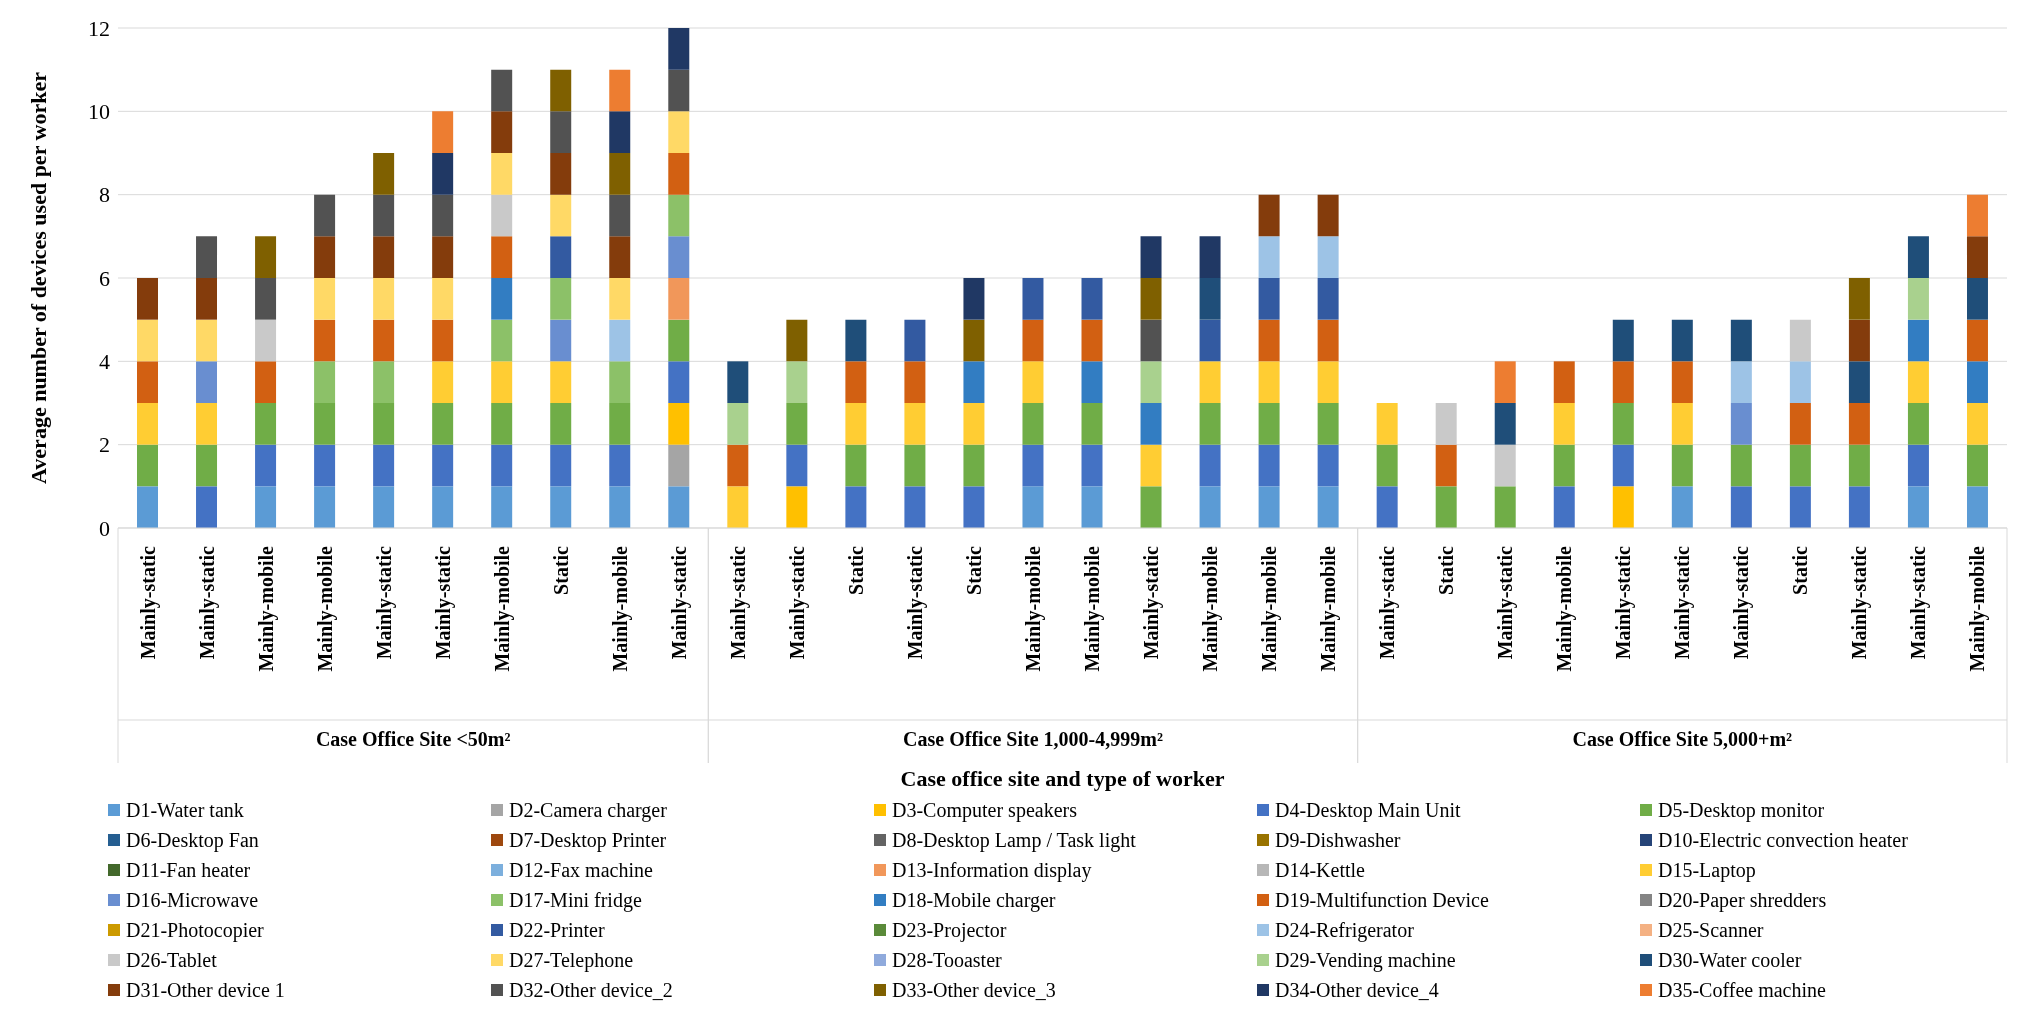 This screenshot has width=2035, height=1011. Describe the element at coordinates (104, 278) in the screenshot. I see `y-tick-label: 6` at that location.